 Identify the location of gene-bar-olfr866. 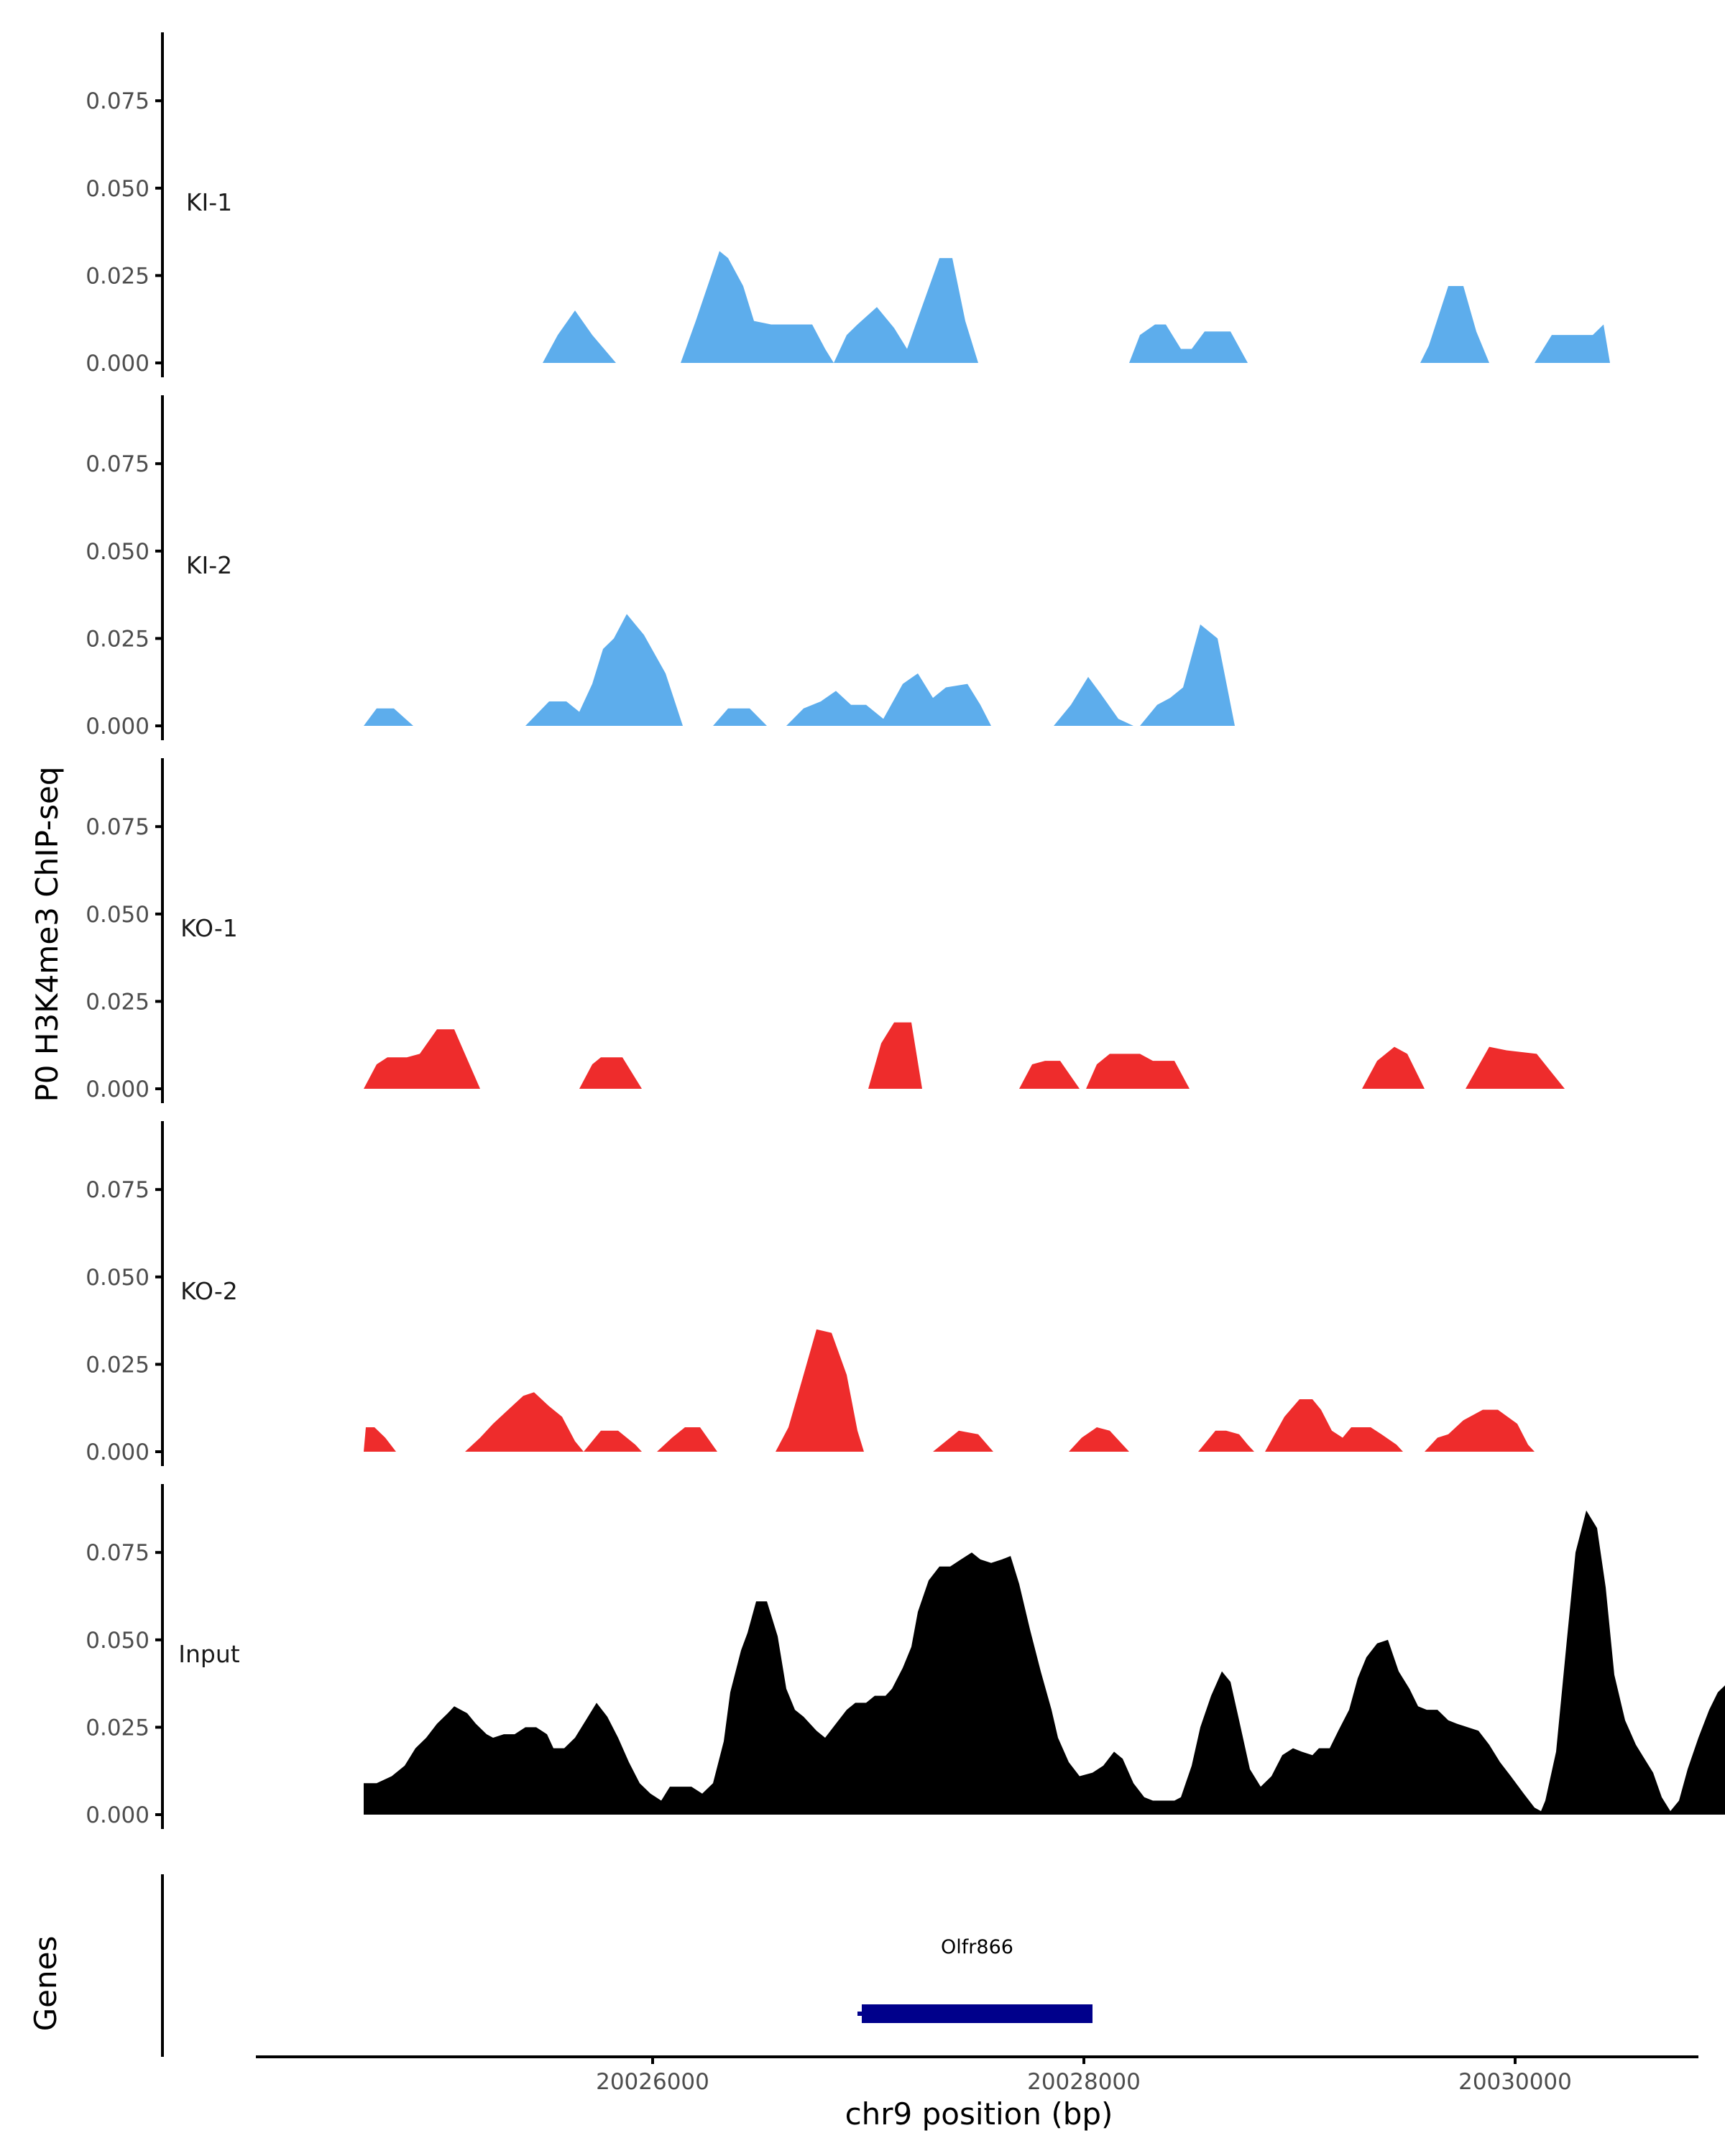
(977, 2013).